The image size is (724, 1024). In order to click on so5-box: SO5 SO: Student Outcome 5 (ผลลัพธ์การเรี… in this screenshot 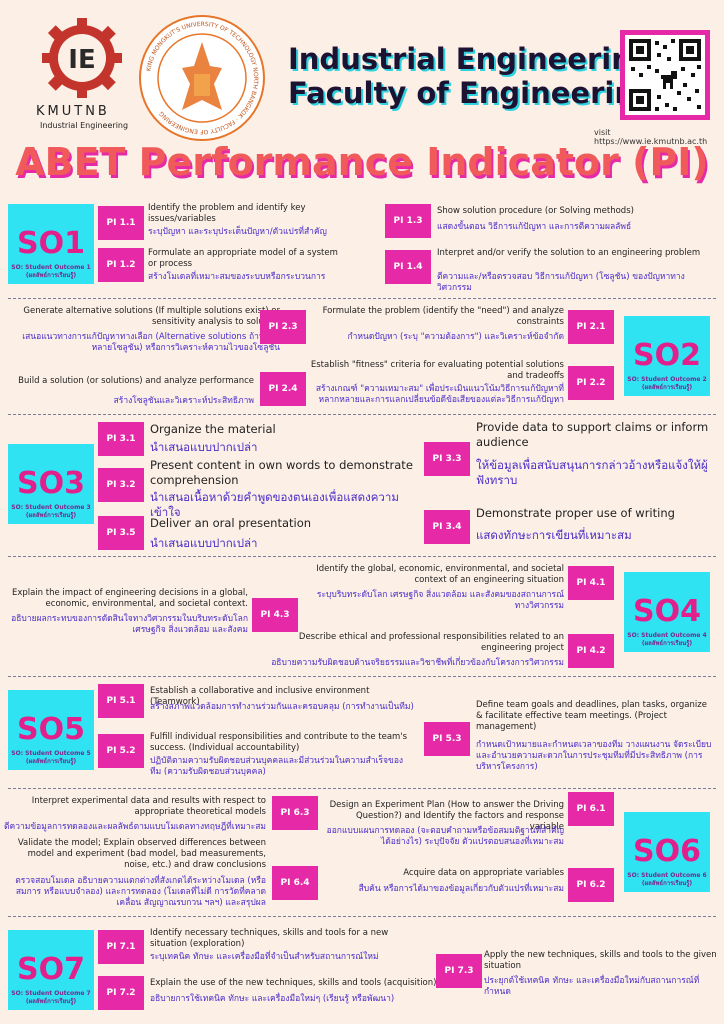, I will do `click(51, 730)`.